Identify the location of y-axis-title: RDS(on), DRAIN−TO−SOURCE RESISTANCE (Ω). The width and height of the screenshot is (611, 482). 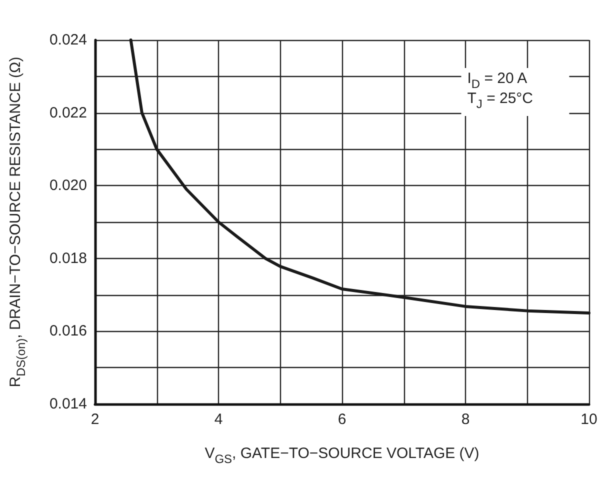
(17, 222).